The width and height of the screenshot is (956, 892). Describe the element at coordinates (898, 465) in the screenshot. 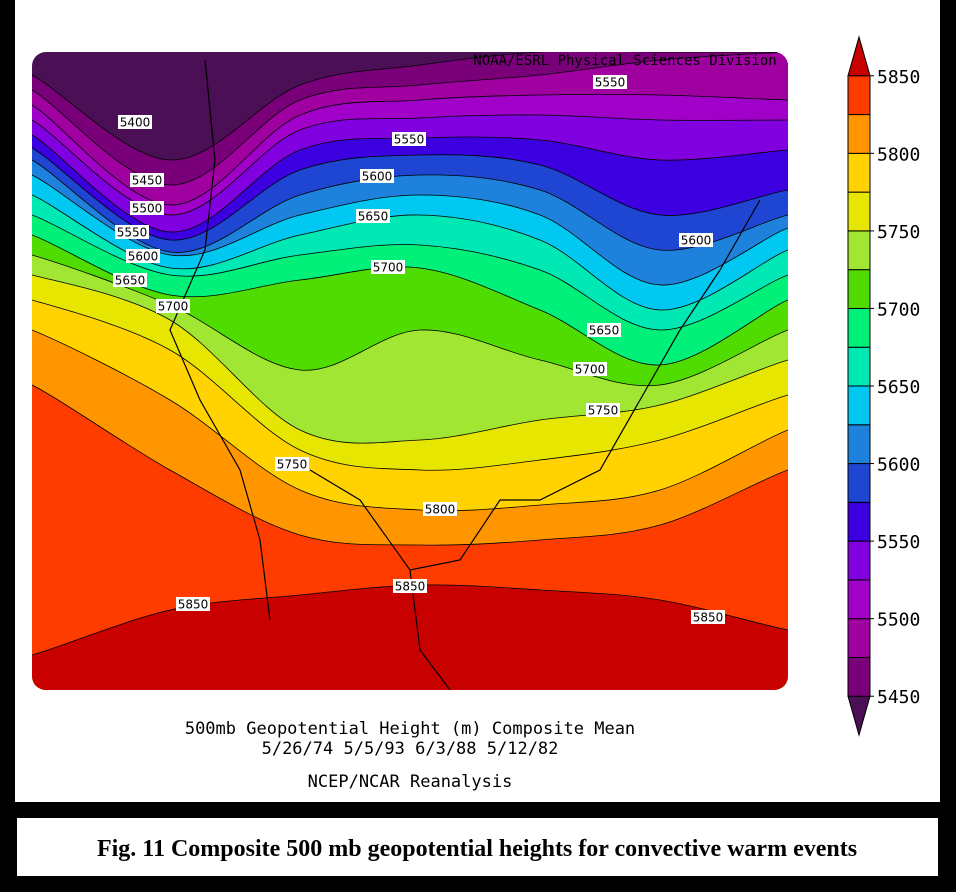

I see `colorbar-label: 5600` at that location.